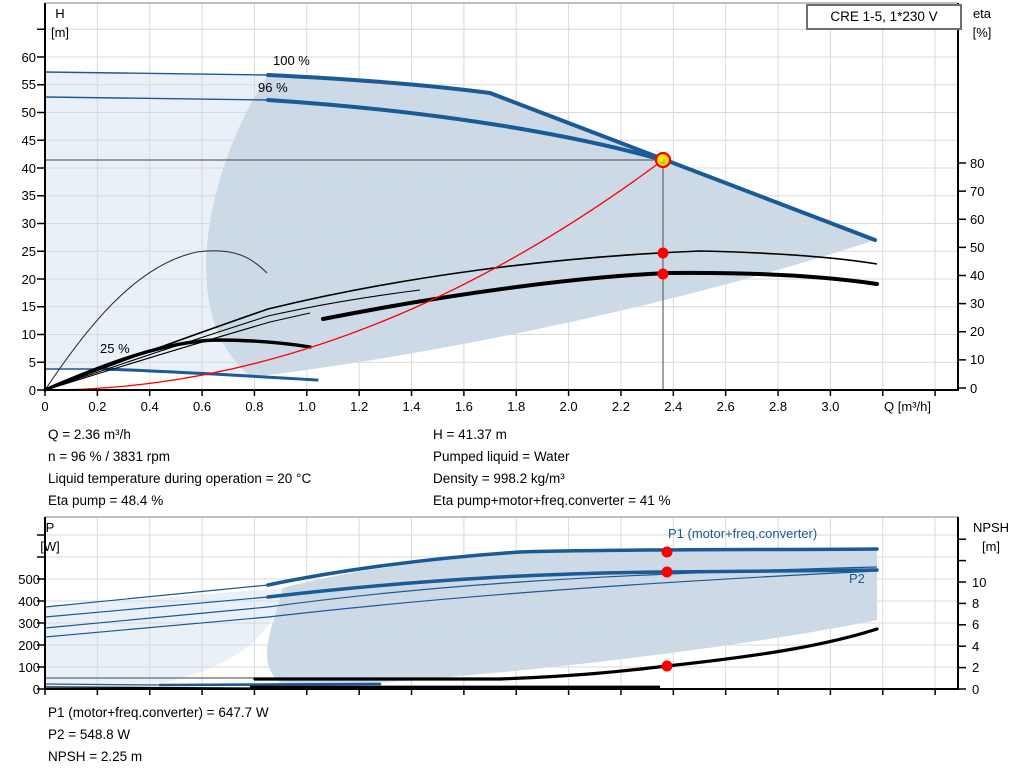 The width and height of the screenshot is (1024, 781). Describe the element at coordinates (673, 406) in the screenshot. I see `axis-tick-label: 2.4` at that location.